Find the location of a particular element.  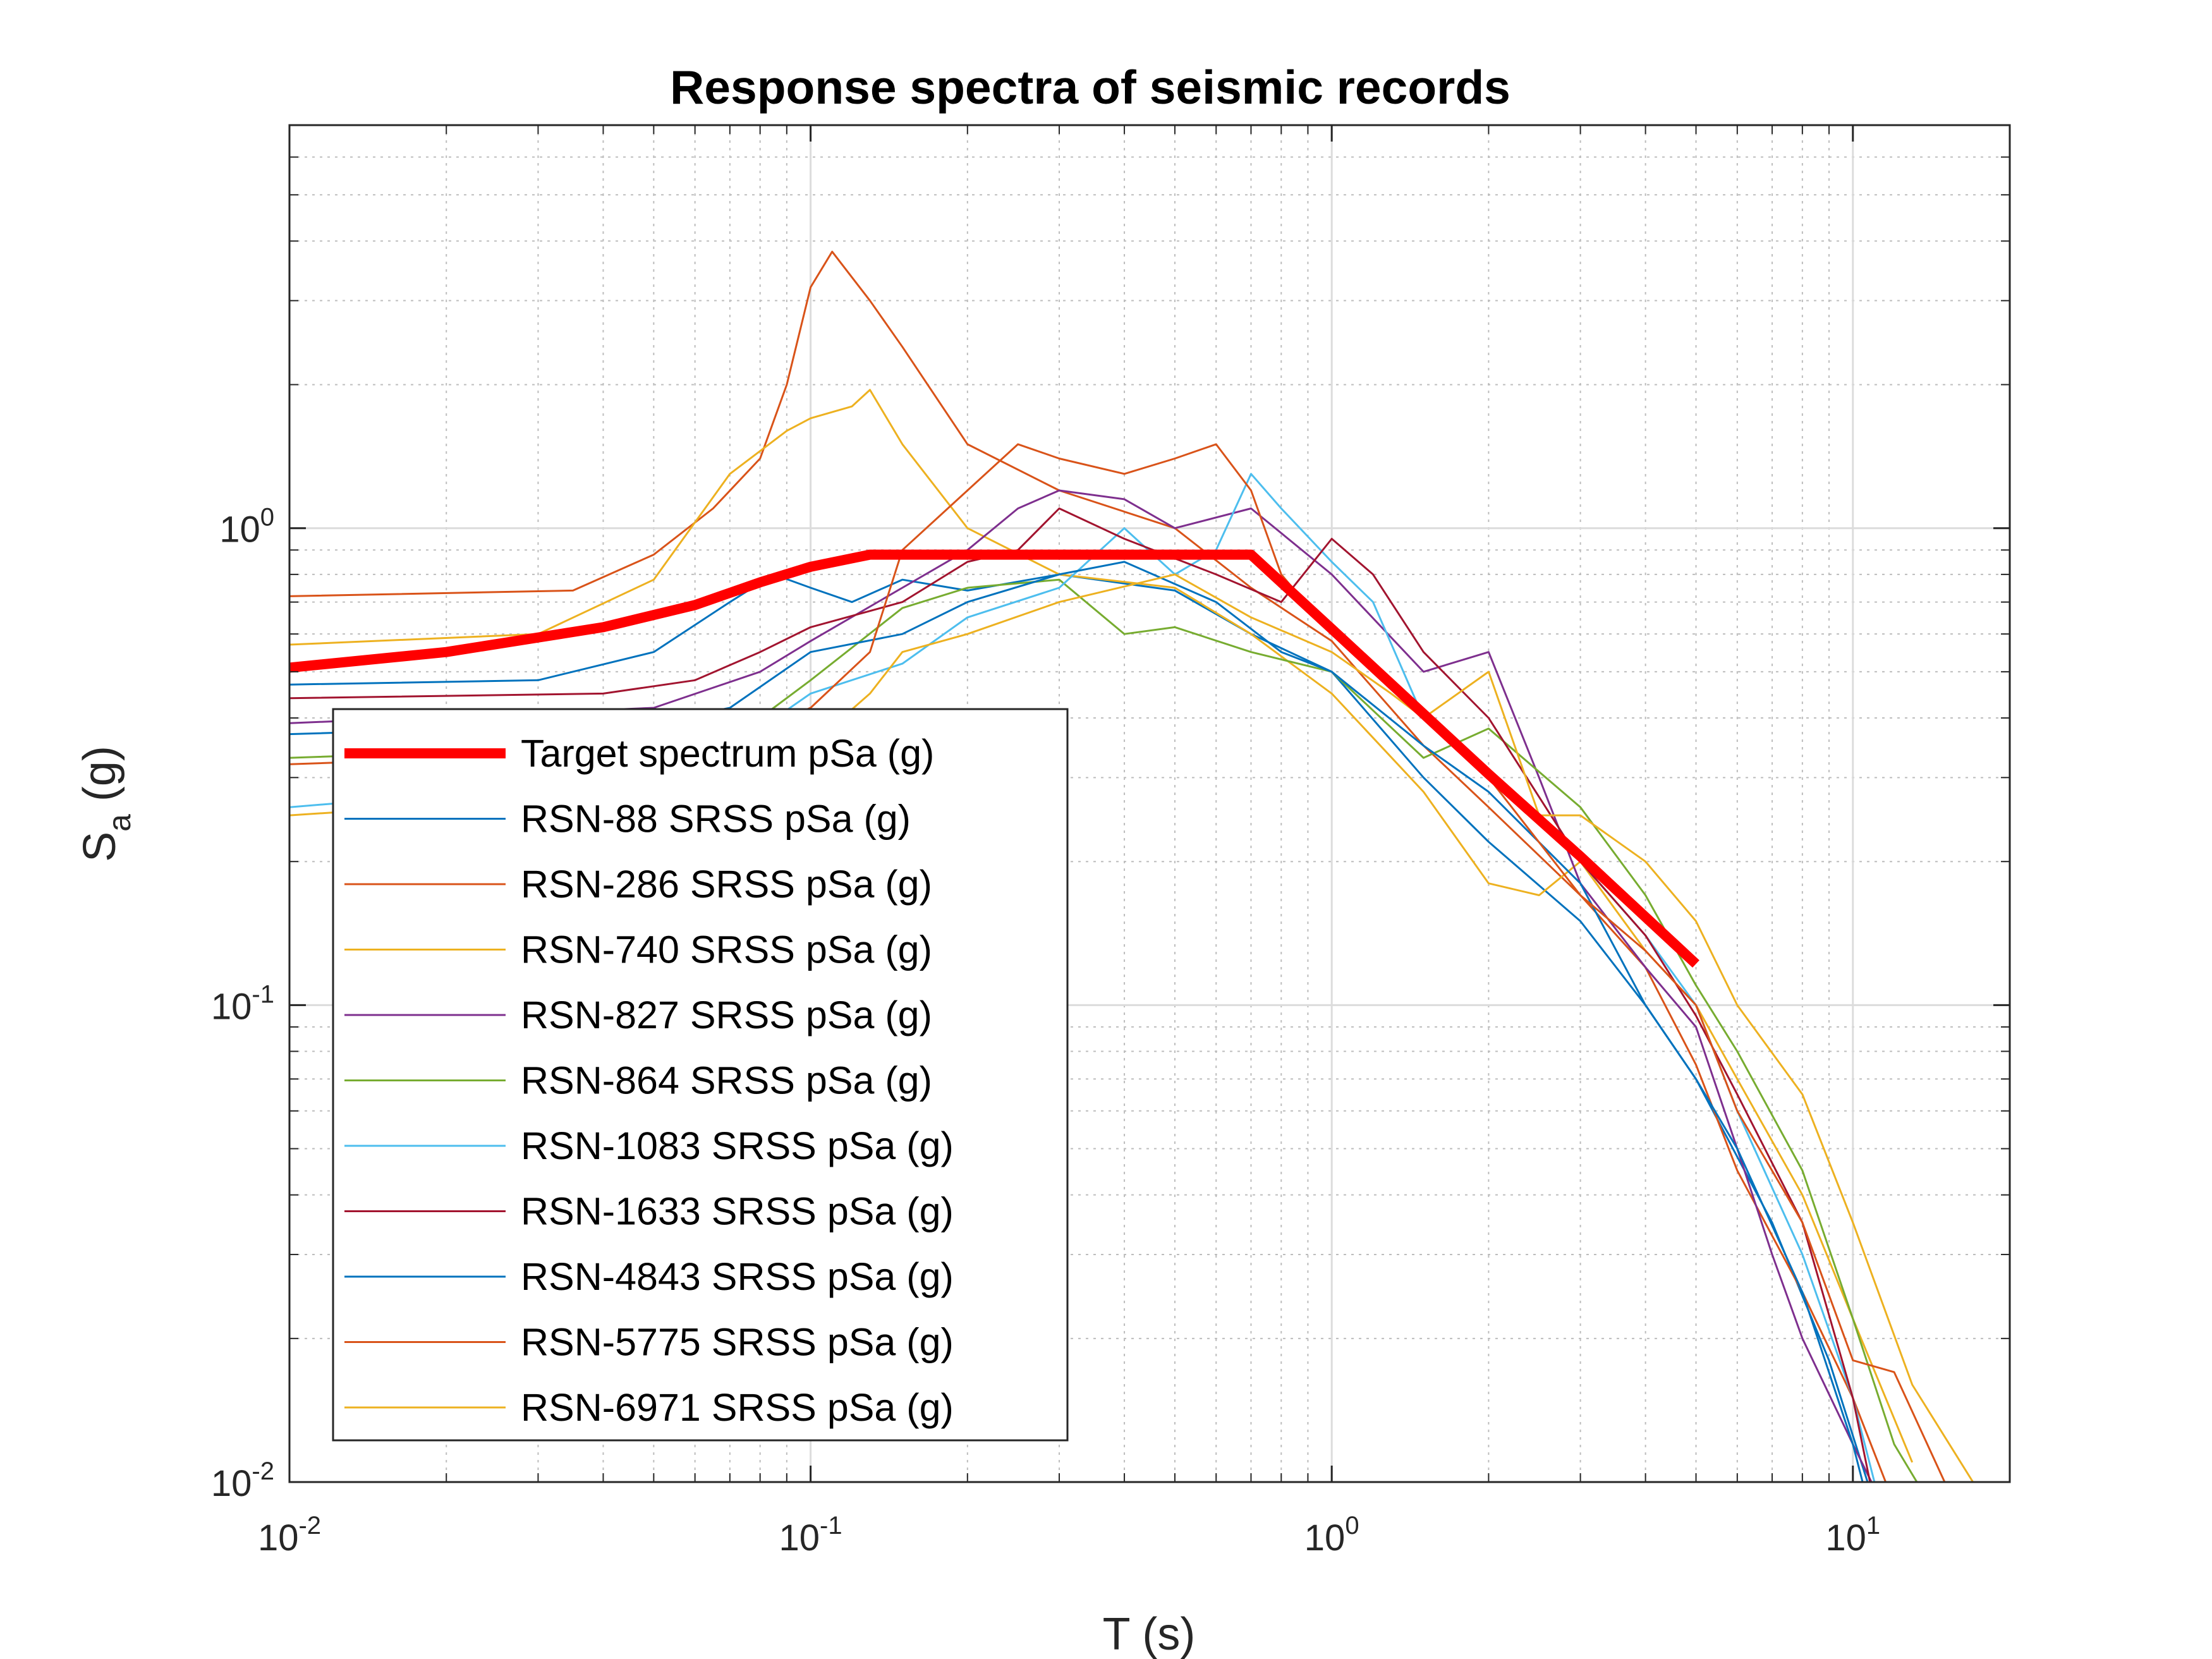

legend-label-5: RSN-864 SRSS pSa (g) is located at coordinates (726, 1080).